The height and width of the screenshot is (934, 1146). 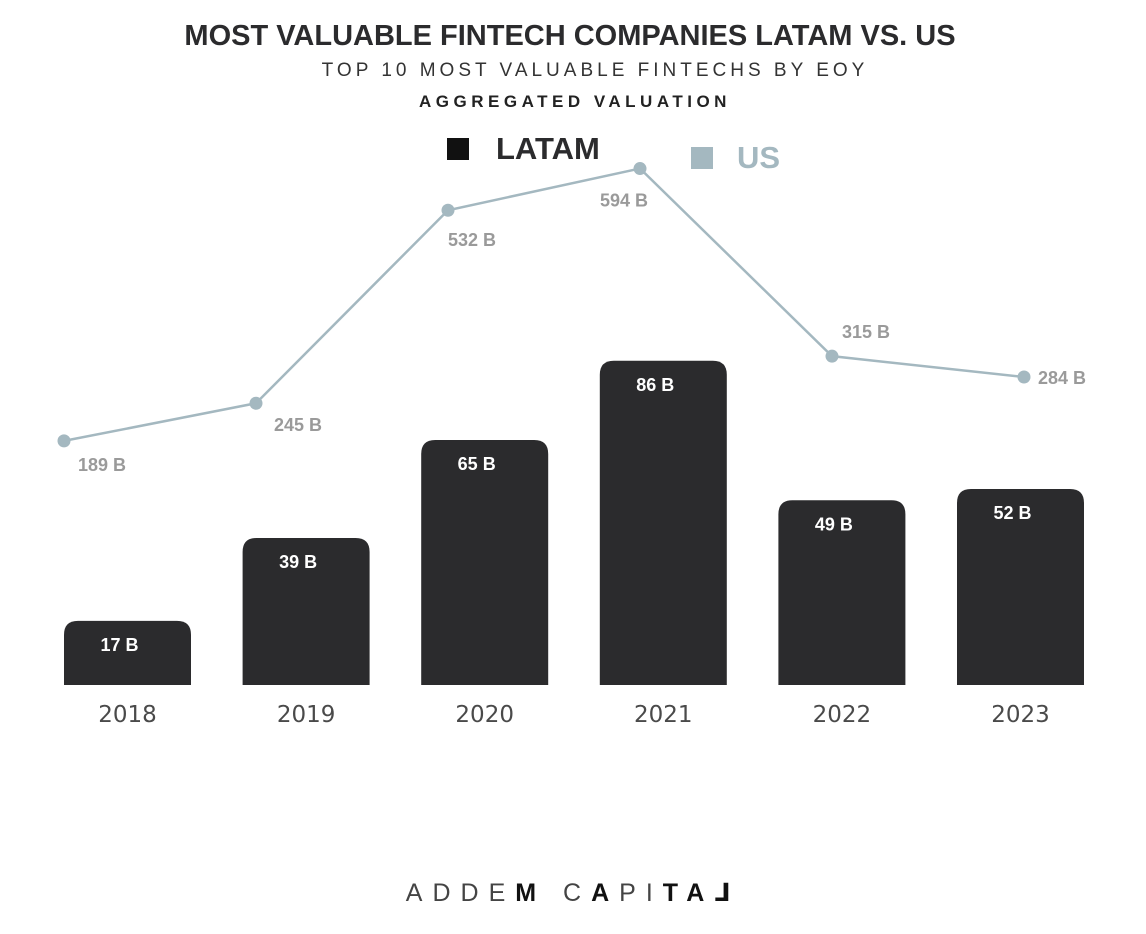 What do you see at coordinates (477, 464) in the screenshot?
I see `bar-label-latam-2020: 65 B` at bounding box center [477, 464].